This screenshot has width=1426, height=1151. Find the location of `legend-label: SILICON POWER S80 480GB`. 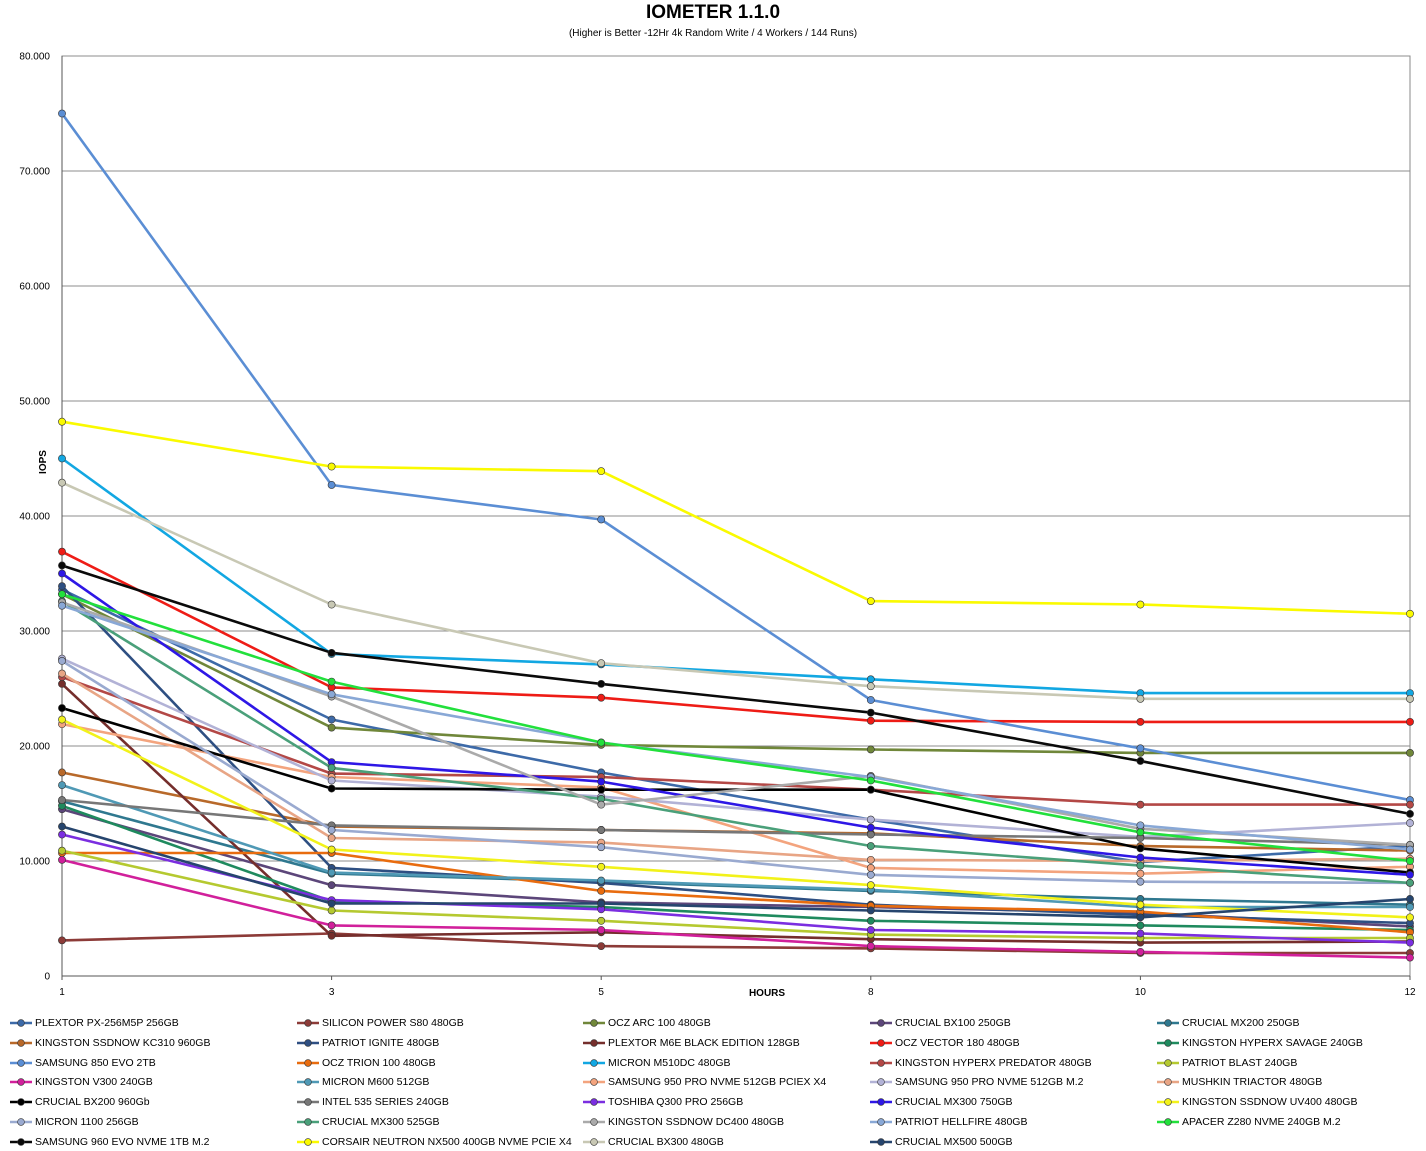

legend-label: SILICON POWER S80 480GB is located at coordinates (393, 1023).